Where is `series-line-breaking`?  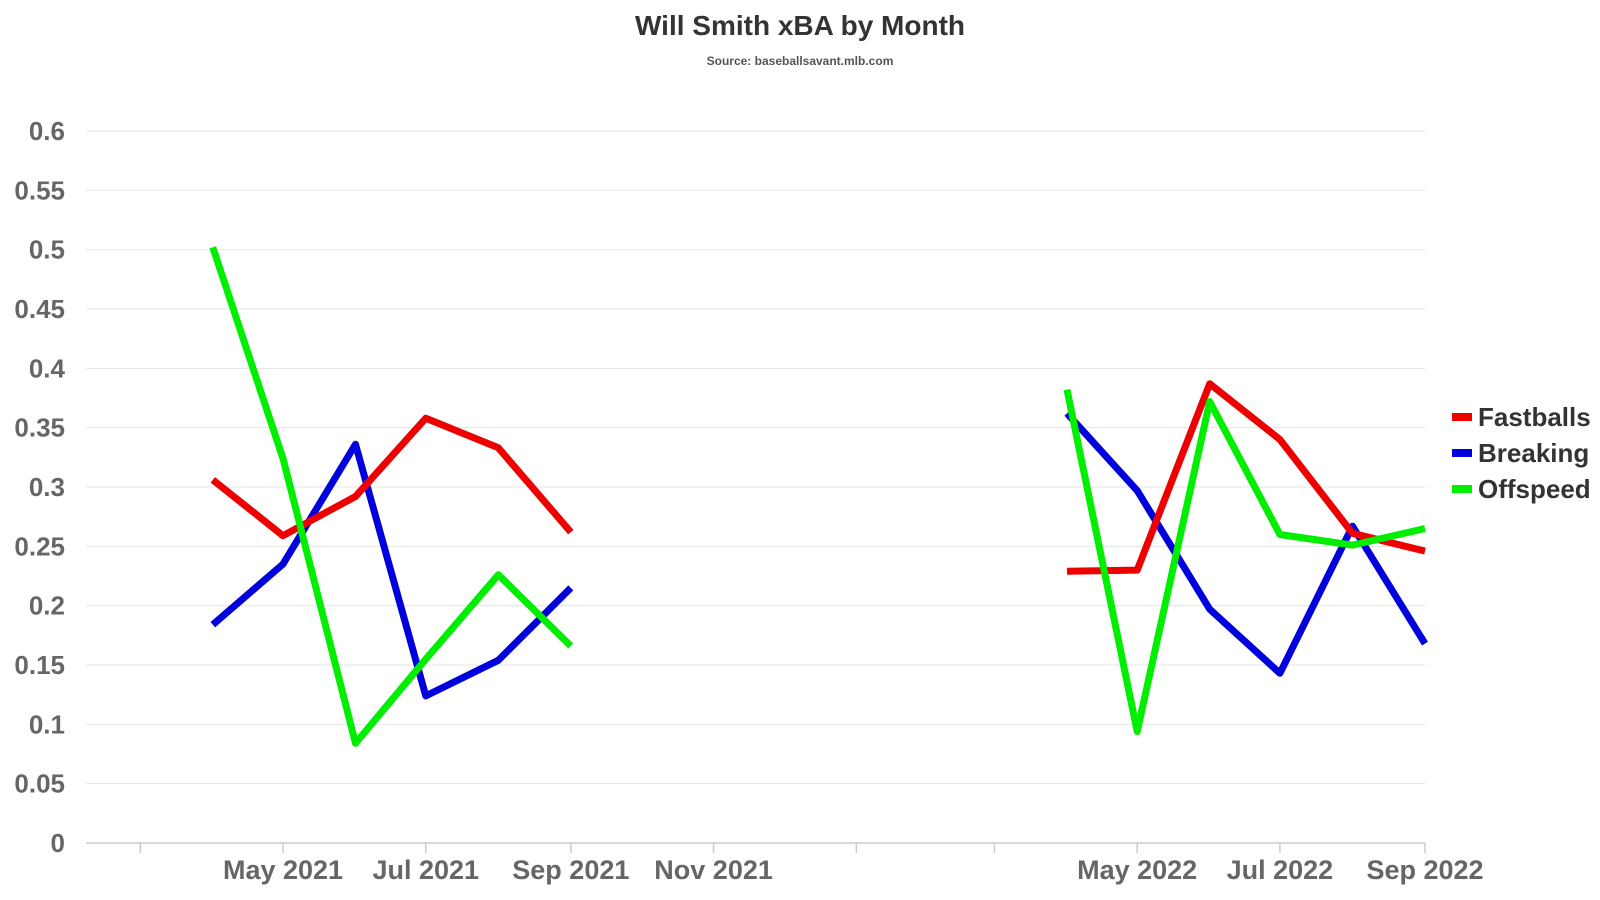
series-line-breaking is located at coordinates (392, 570).